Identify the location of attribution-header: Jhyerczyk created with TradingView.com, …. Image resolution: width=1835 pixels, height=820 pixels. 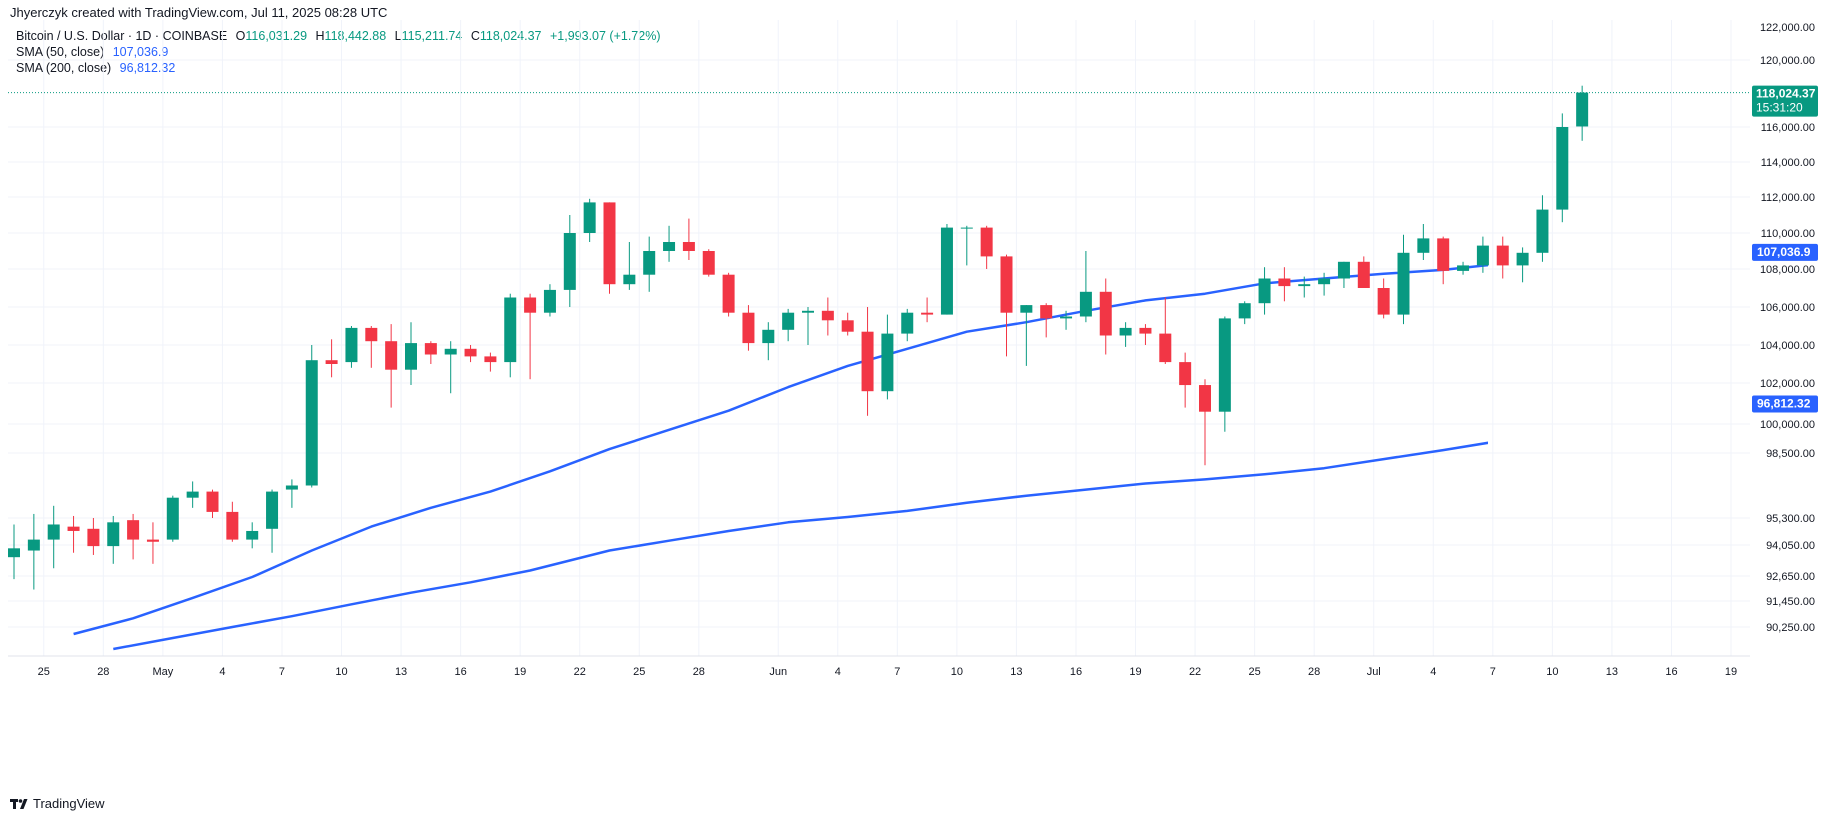
(199, 12).